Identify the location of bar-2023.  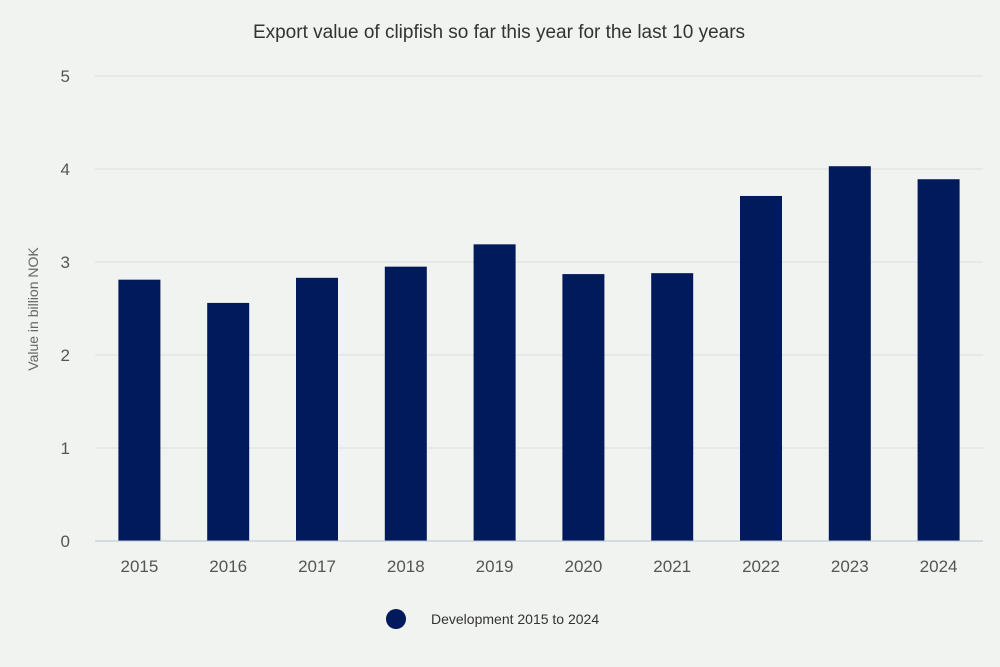
(849, 353).